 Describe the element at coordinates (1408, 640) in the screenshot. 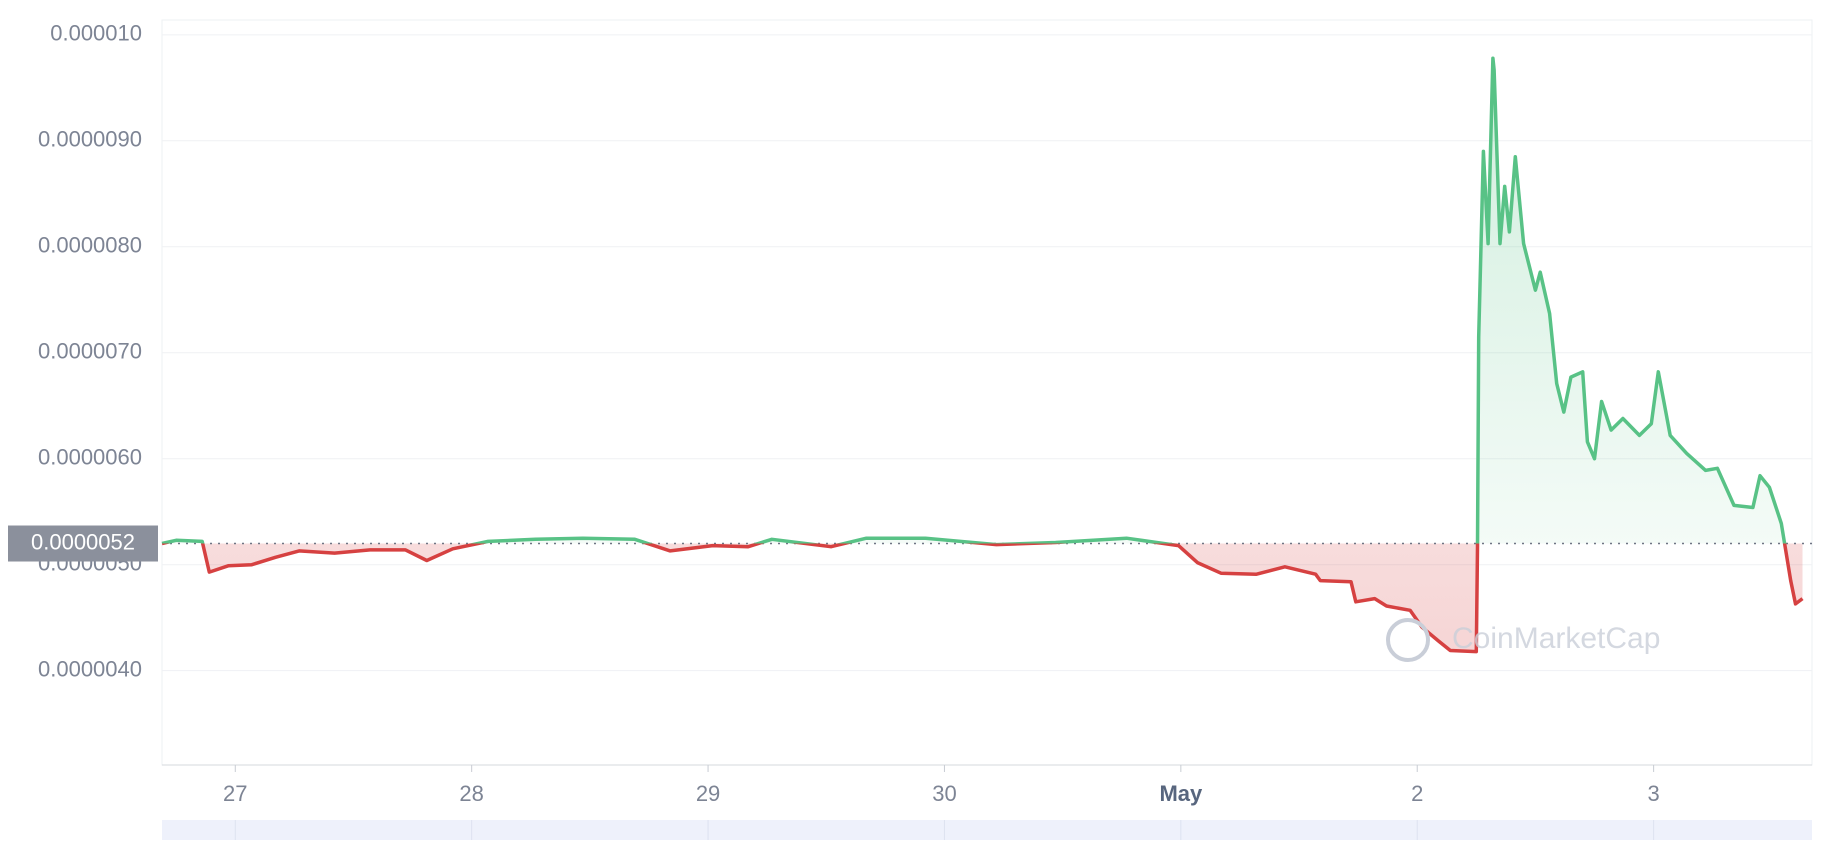

I see `watermark-logo` at that location.